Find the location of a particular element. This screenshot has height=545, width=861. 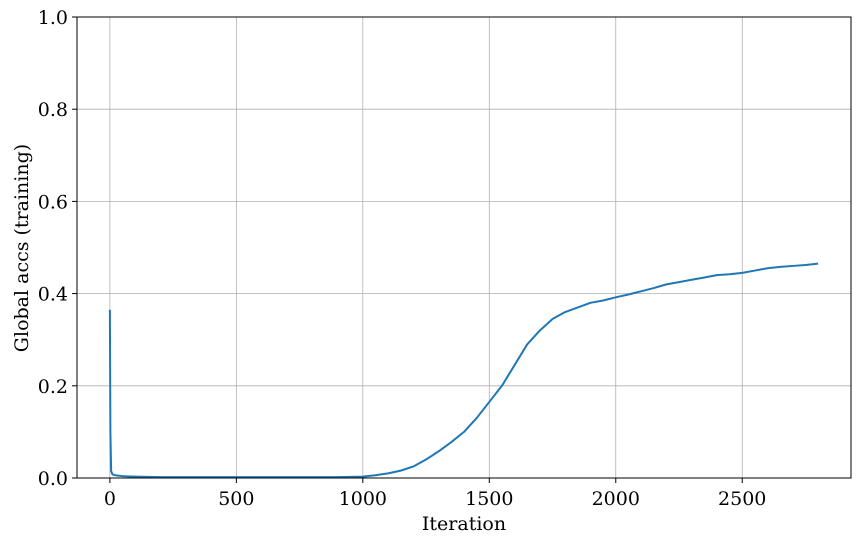

y-tick-label: 0.2 is located at coordinates (53, 387).